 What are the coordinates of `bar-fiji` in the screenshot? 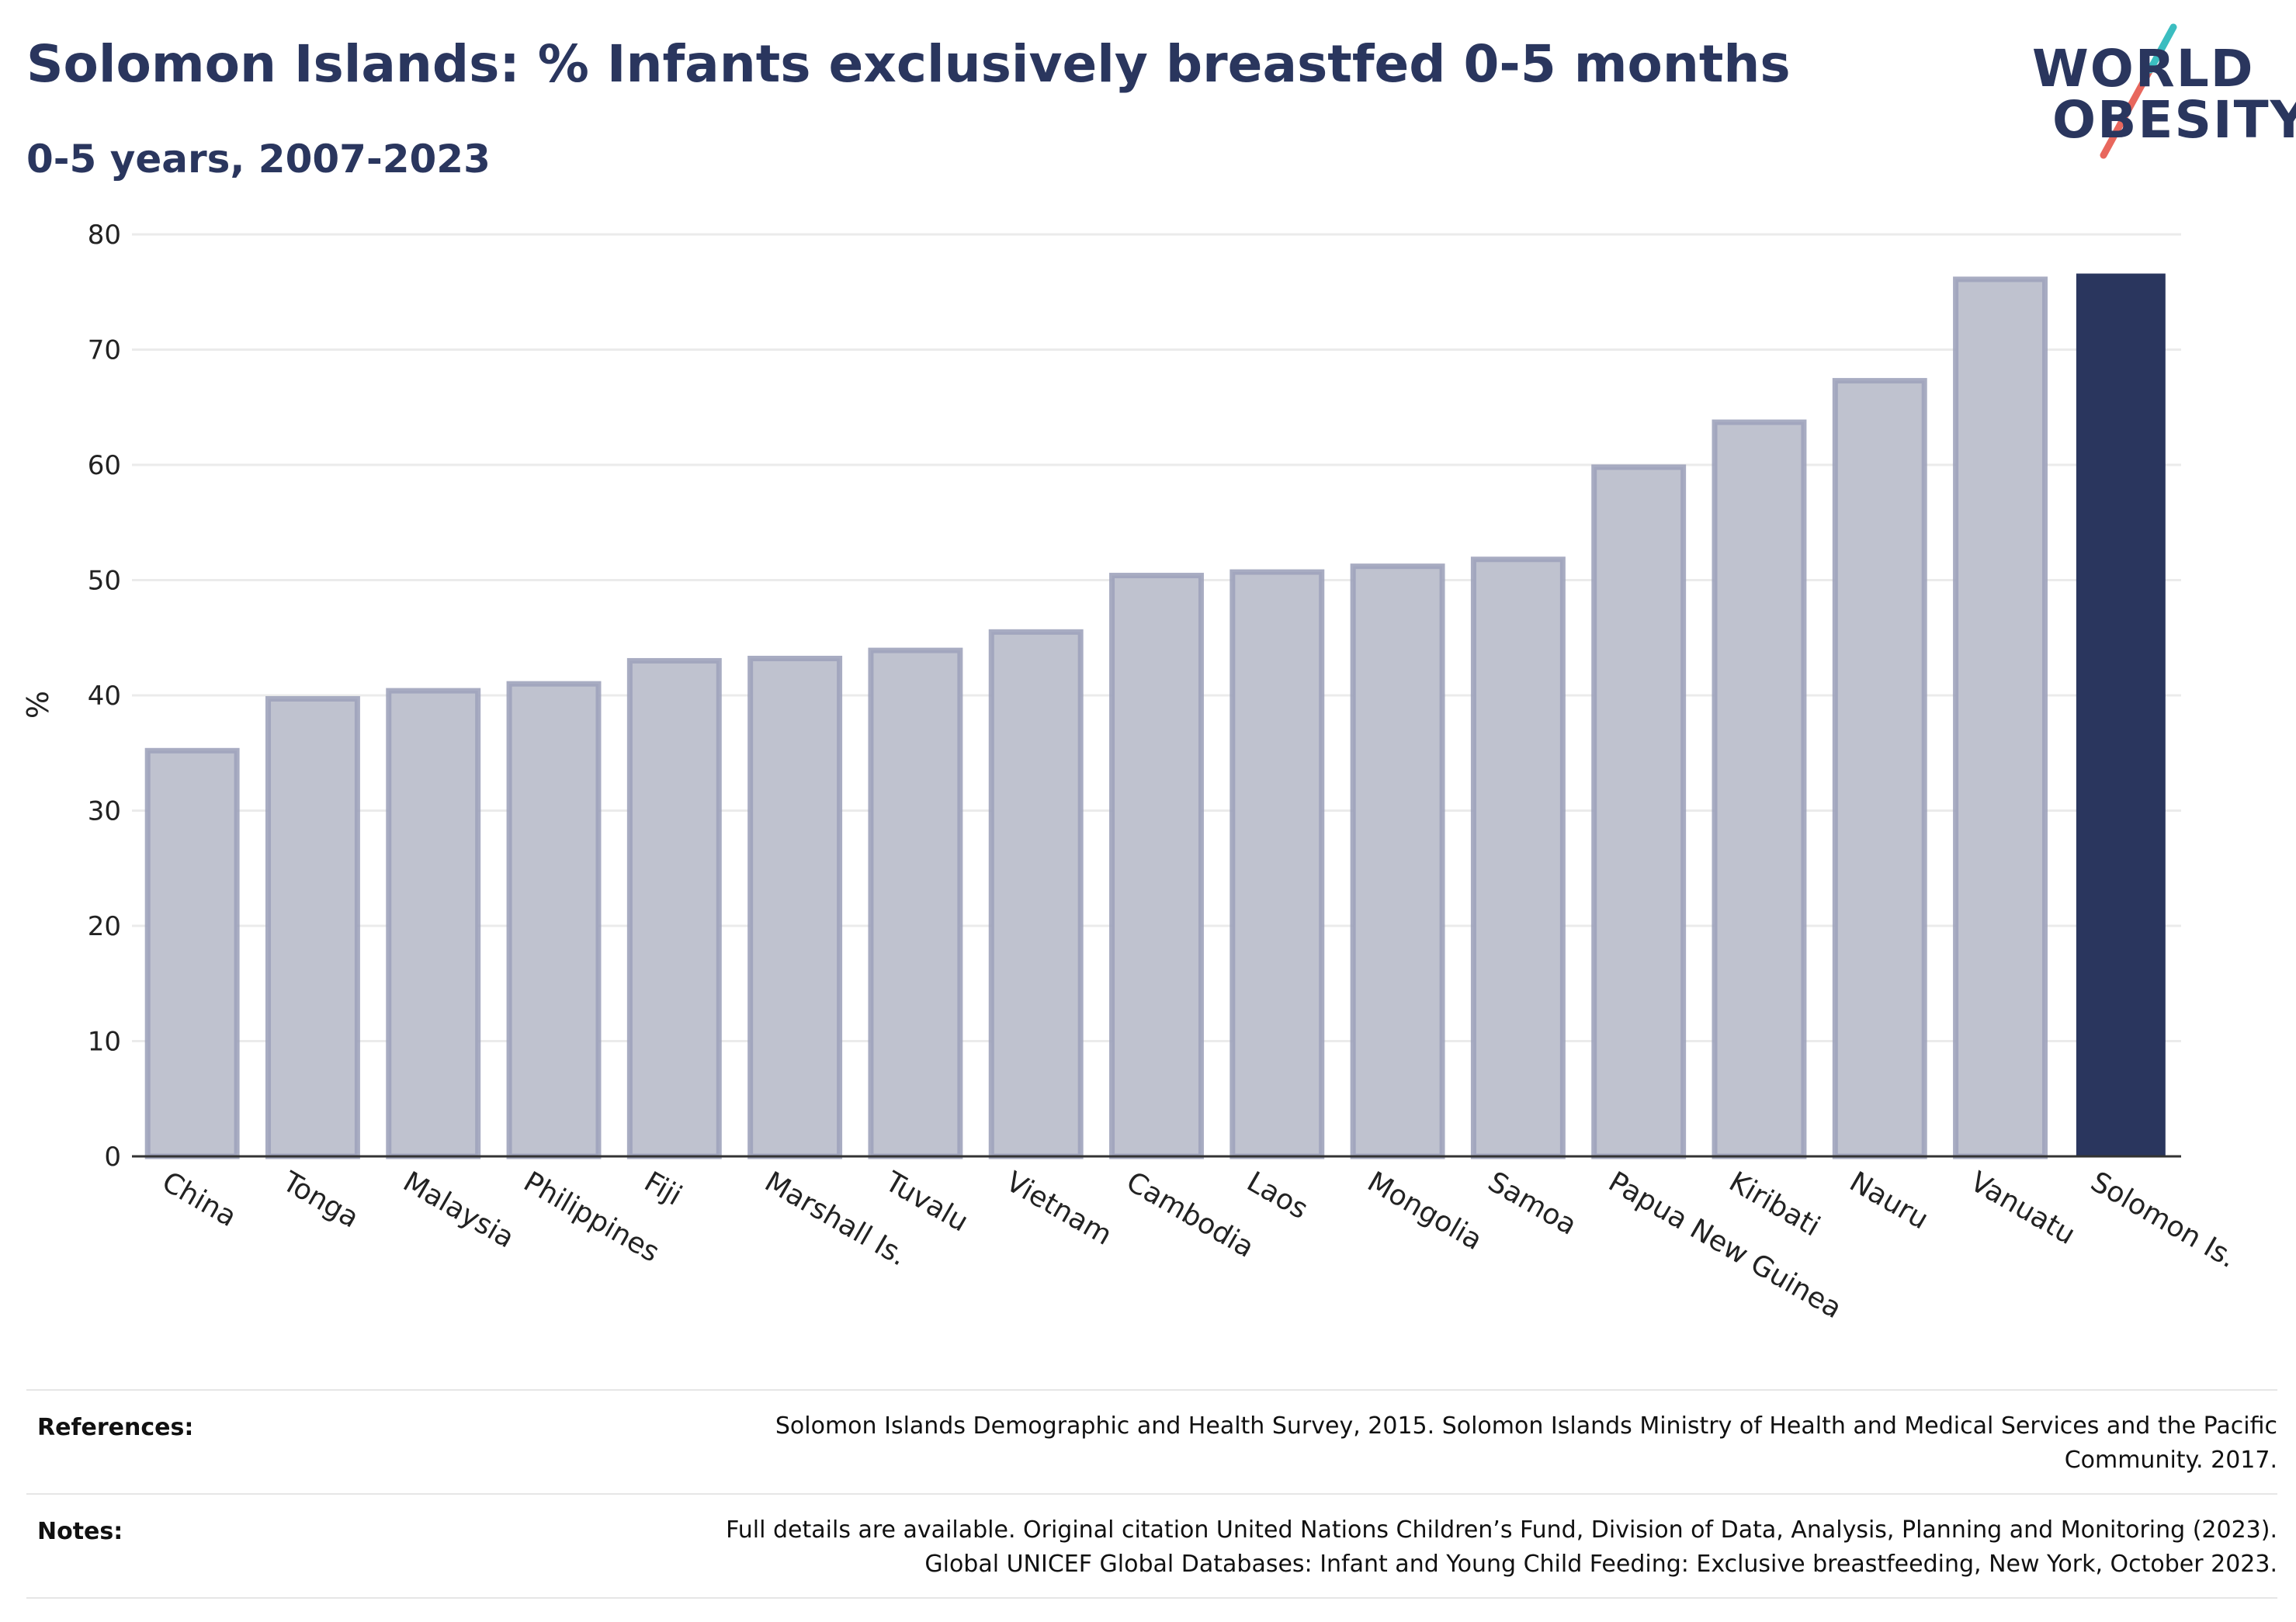 It's located at (674, 908).